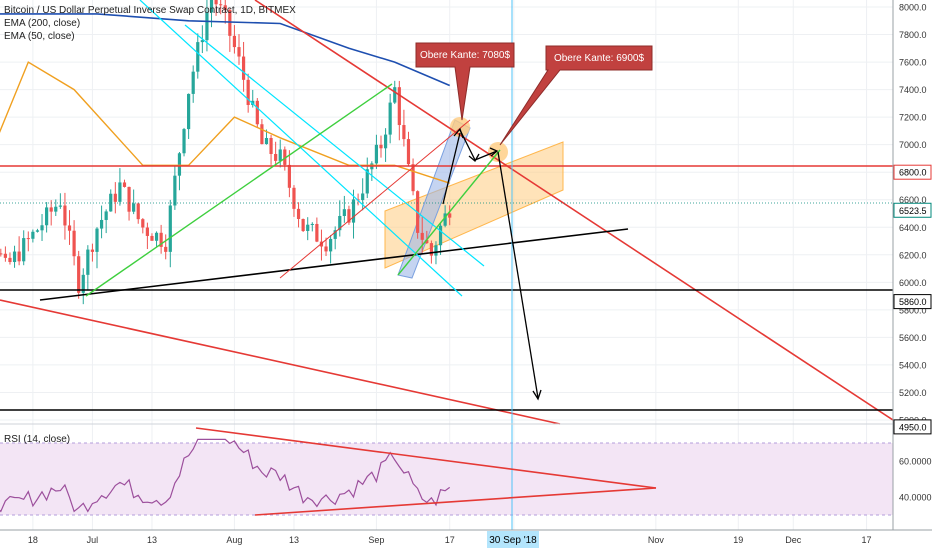 The height and width of the screenshot is (550, 932). I want to click on price-tags: 6800.0 6523.5 5860.0 4950.0, so click(912, 299).